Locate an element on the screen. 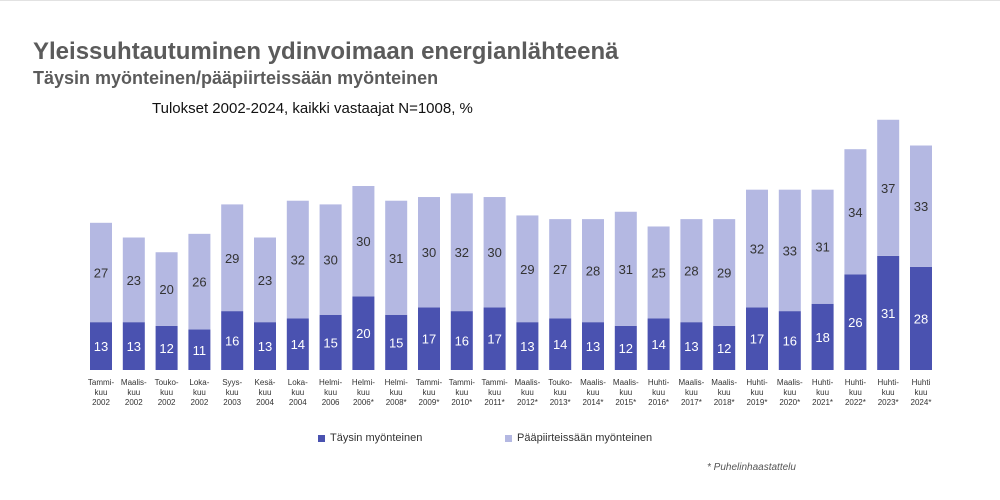 This screenshot has height=500, width=1000. data-label-paapiirteissaan-22: 31 is located at coordinates (822, 247).